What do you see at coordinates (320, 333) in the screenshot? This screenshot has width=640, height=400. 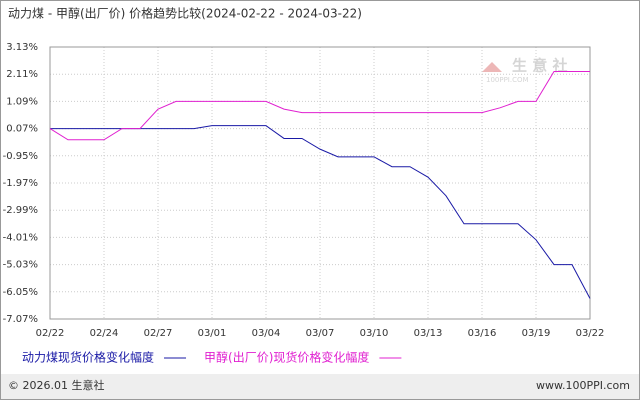 I see `x-tick-label: 03/07` at bounding box center [320, 333].